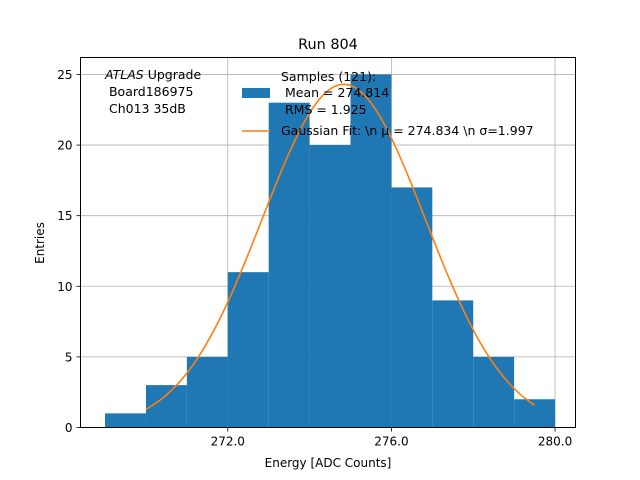 Image resolution: width=640 pixels, height=480 pixels. I want to click on upgrade-label: Upgrade, so click(173, 74).